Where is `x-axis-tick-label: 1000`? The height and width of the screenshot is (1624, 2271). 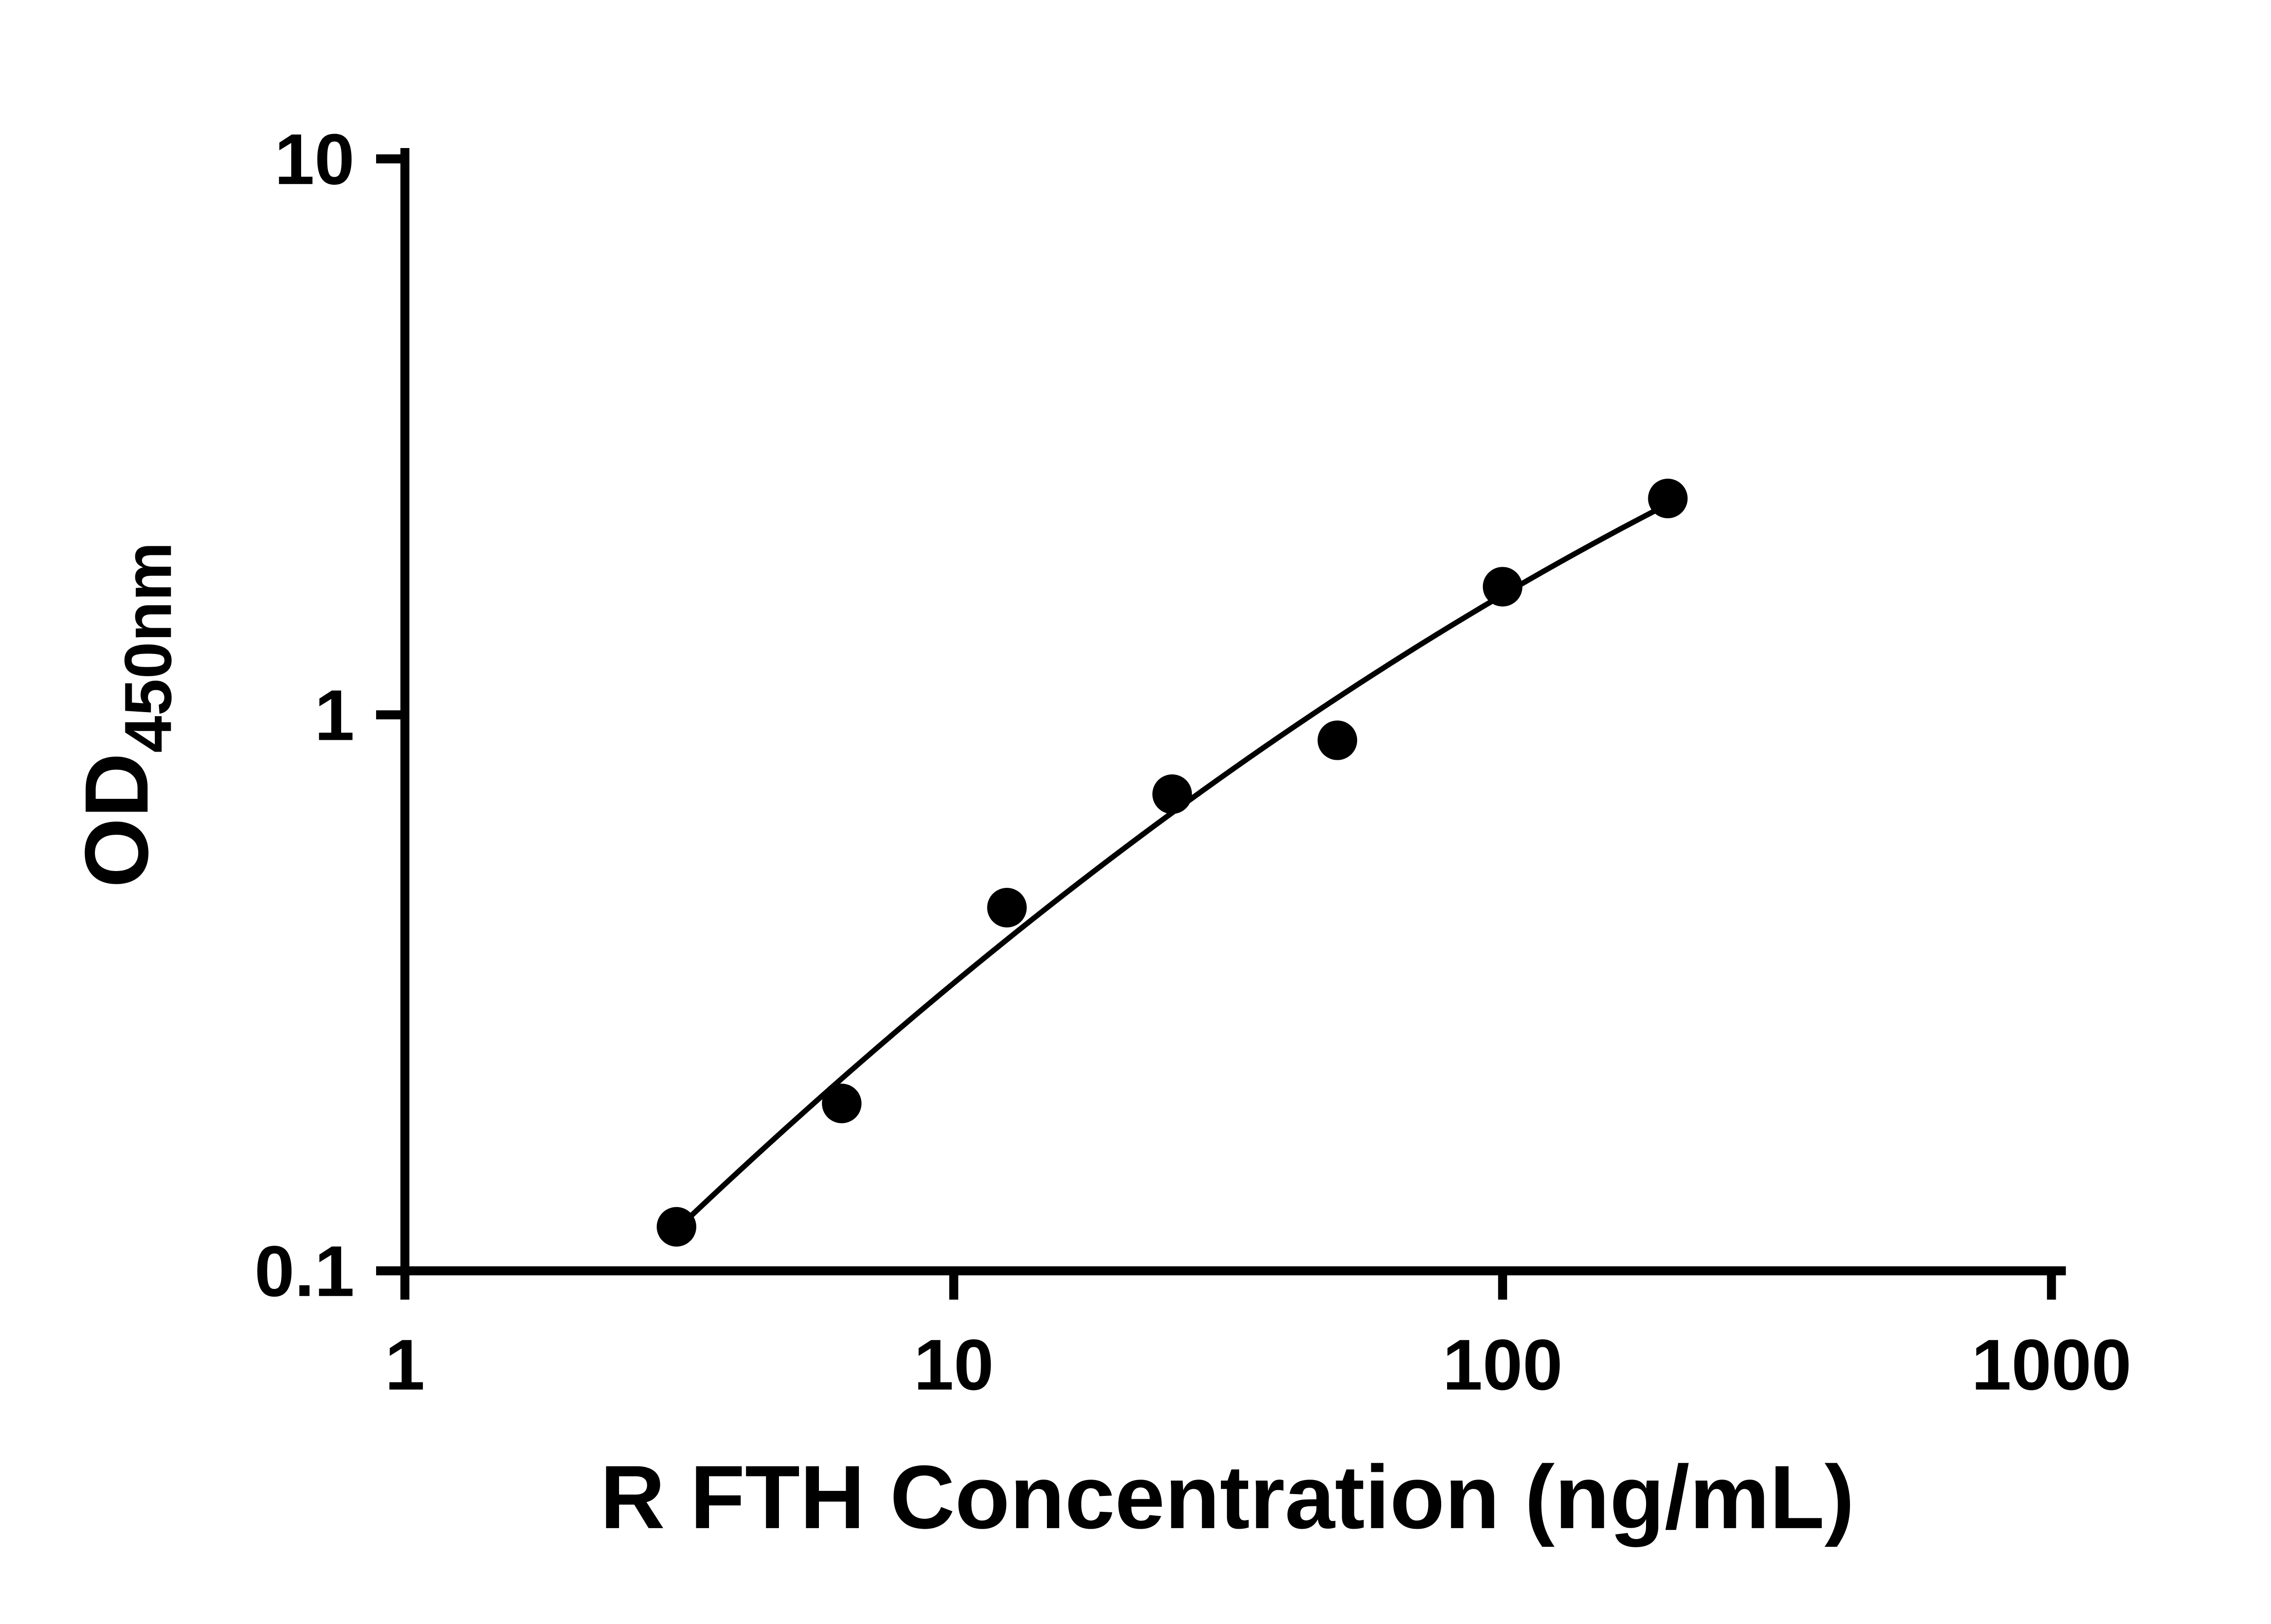
x-axis-tick-label: 1000 is located at coordinates (2051, 1365).